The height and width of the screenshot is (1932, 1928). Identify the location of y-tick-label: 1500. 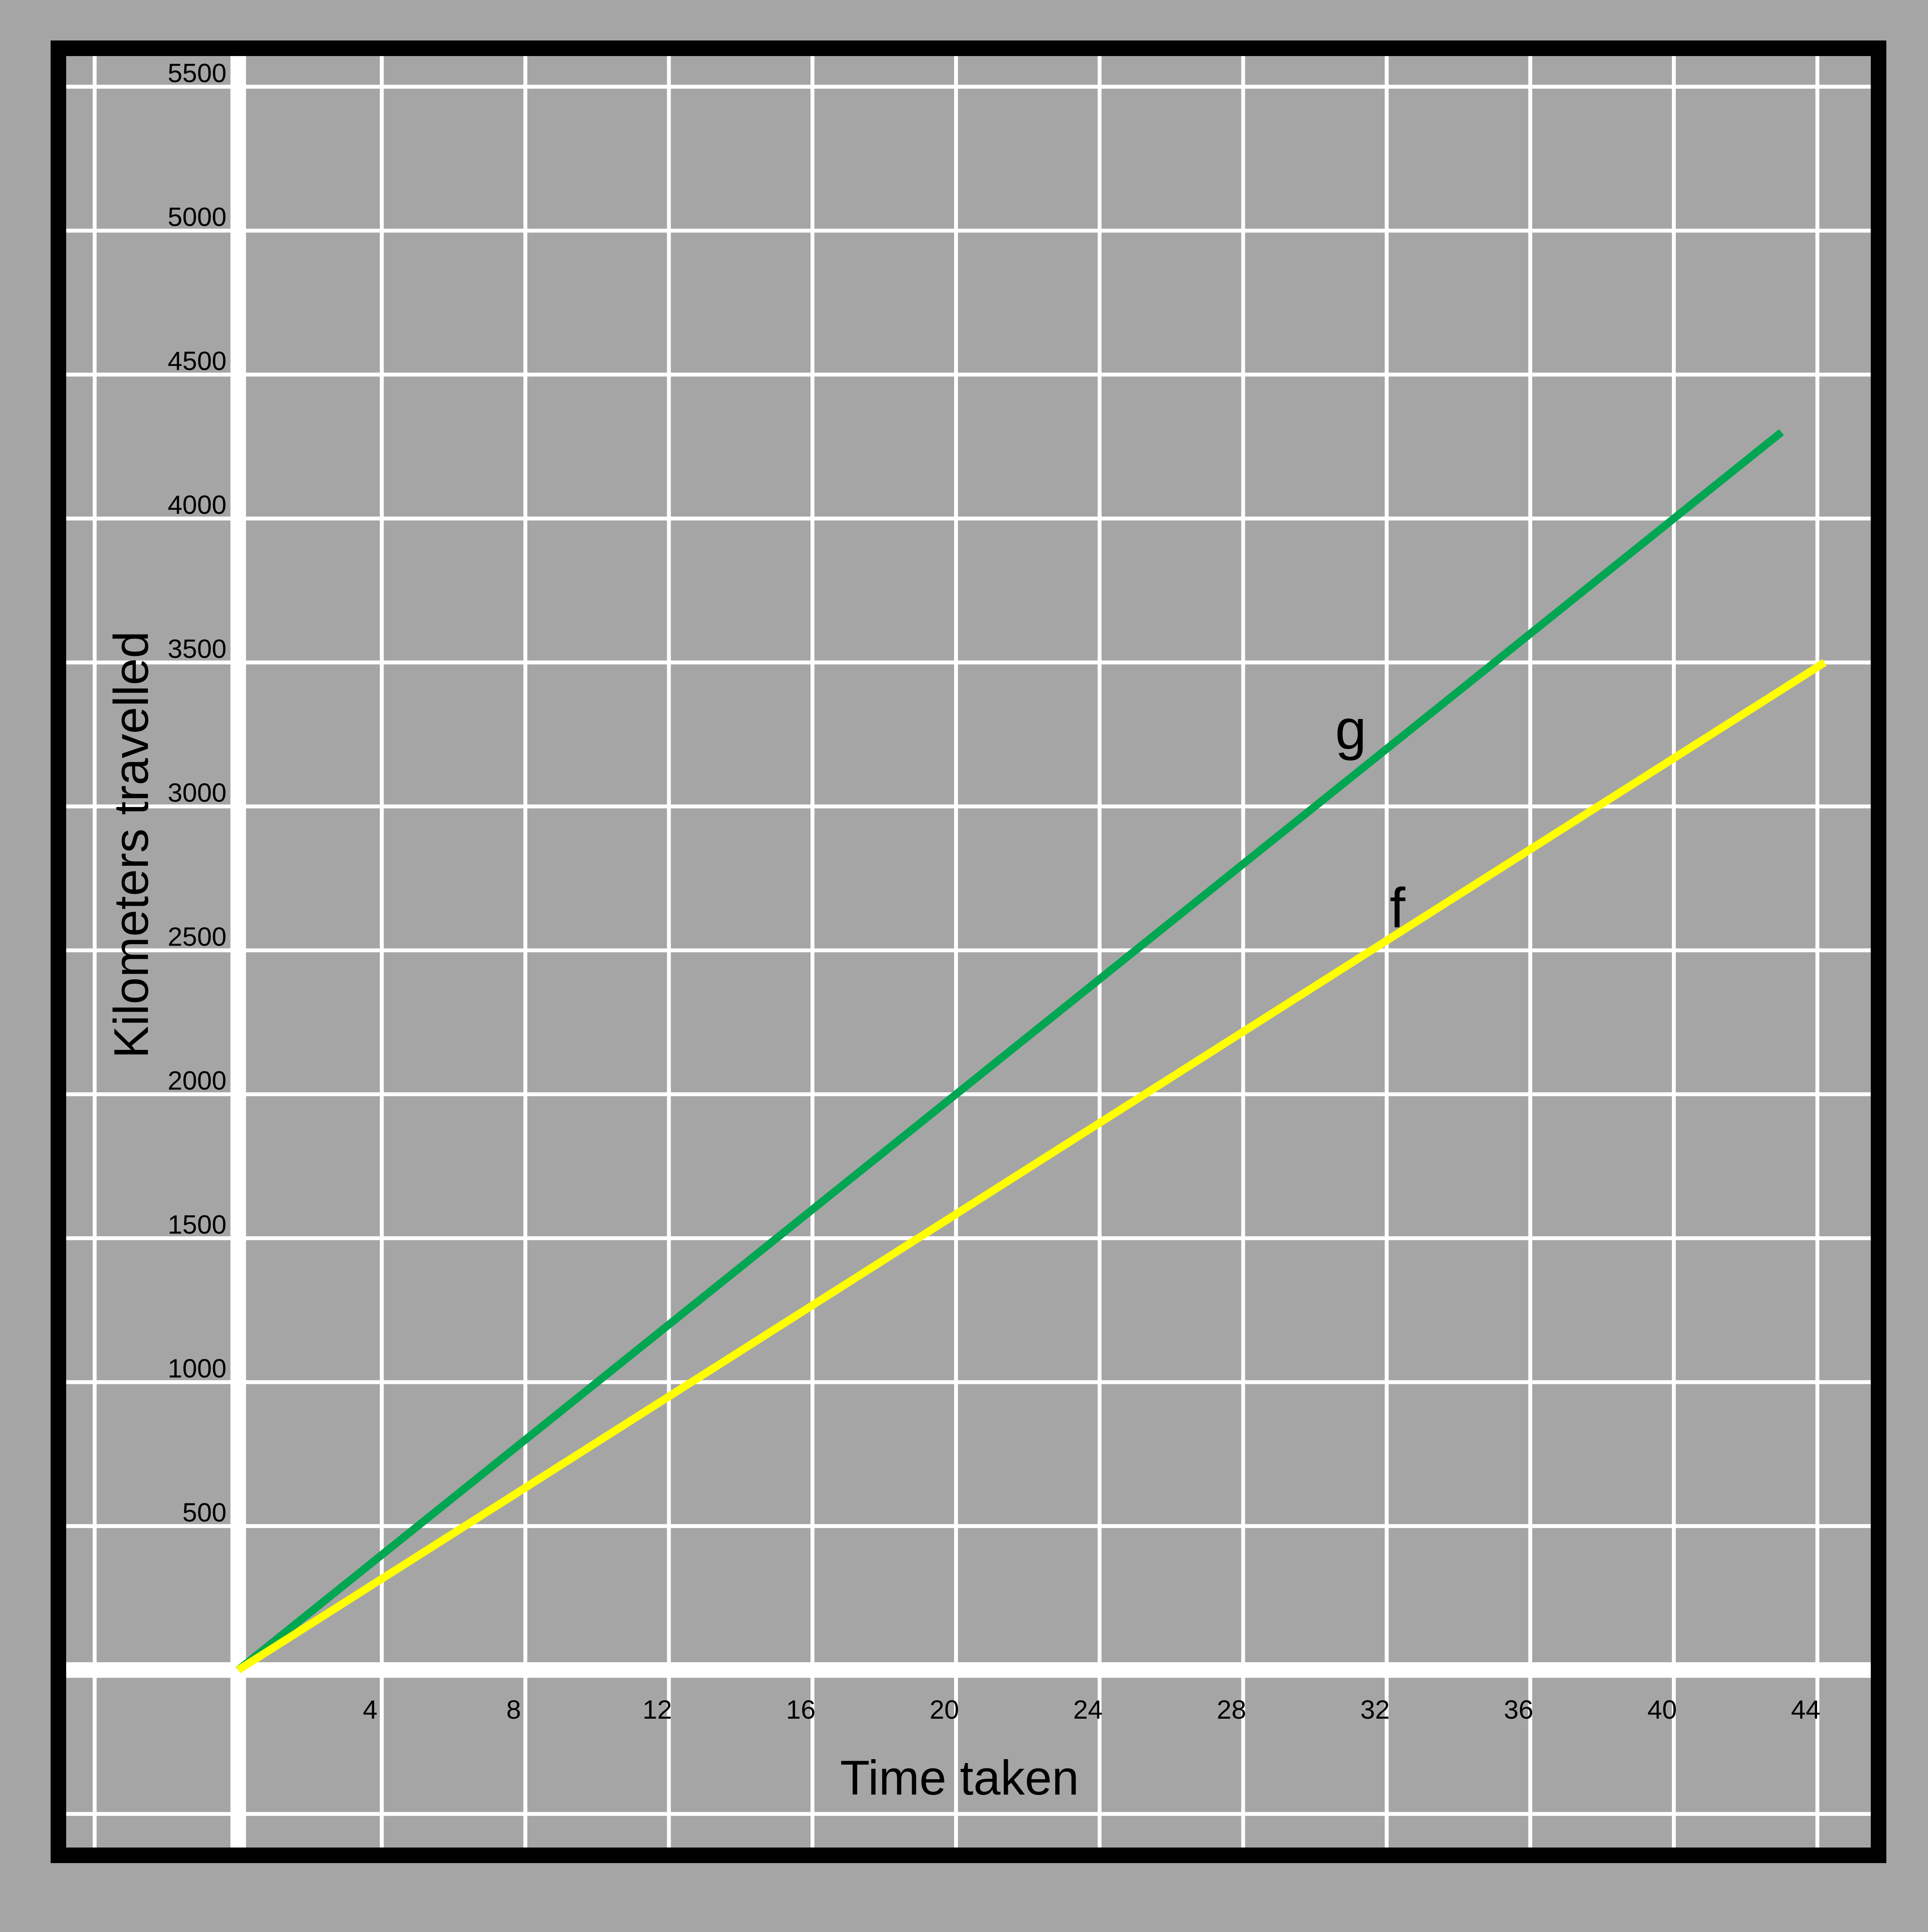
(197, 1224).